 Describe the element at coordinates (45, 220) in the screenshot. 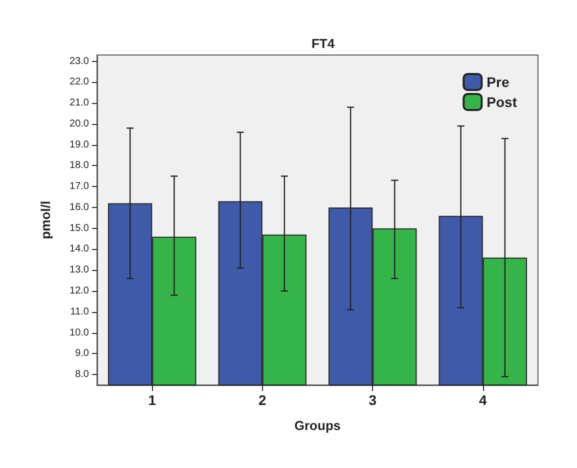

I see `y-axis-title: pmol/l` at that location.